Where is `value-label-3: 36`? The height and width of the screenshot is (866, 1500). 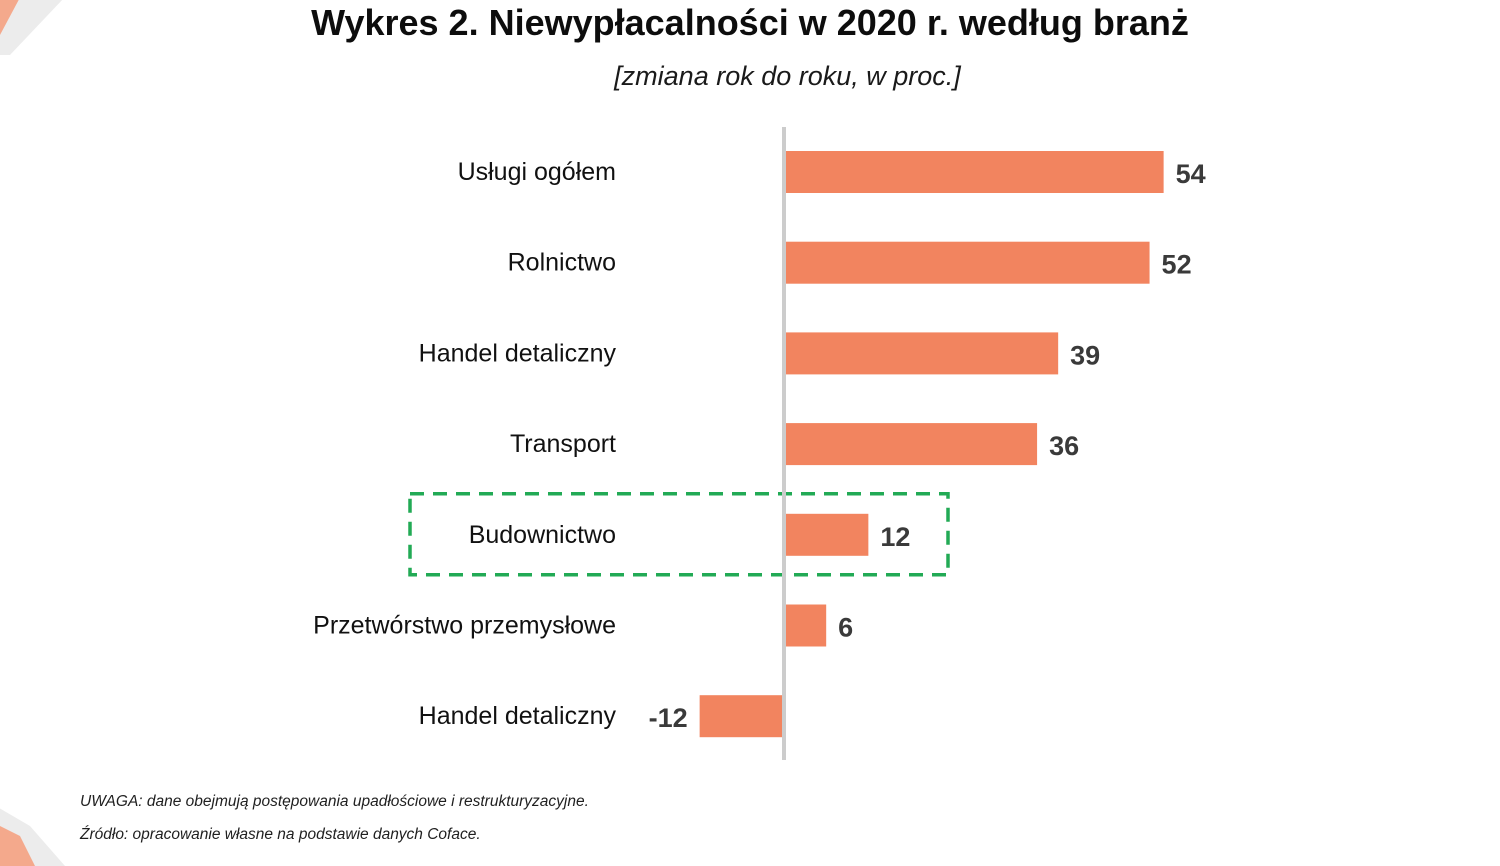
value-label-3: 36 is located at coordinates (1064, 446).